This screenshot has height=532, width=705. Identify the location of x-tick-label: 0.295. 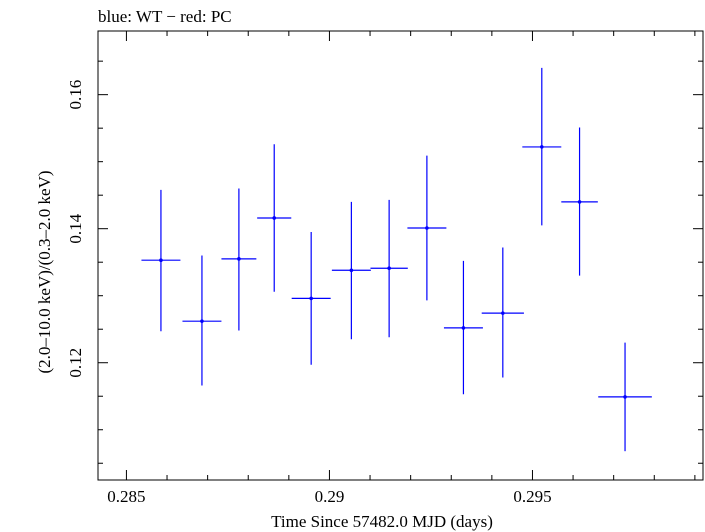
(532, 496).